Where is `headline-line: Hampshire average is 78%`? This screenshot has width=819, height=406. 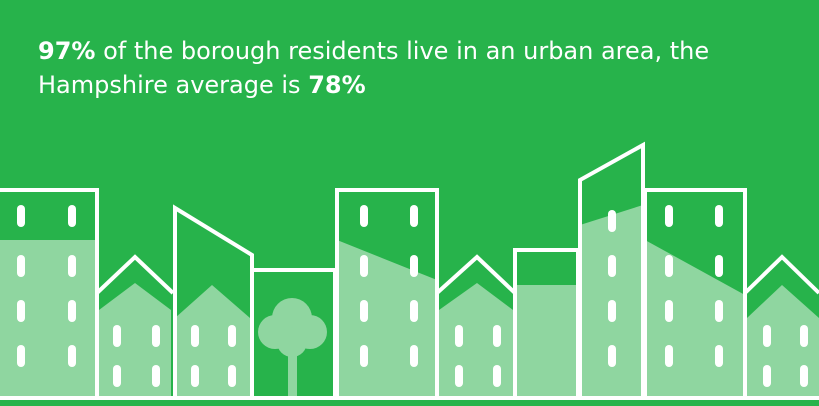
headline-line: Hampshire average is 78% is located at coordinates (373, 85).